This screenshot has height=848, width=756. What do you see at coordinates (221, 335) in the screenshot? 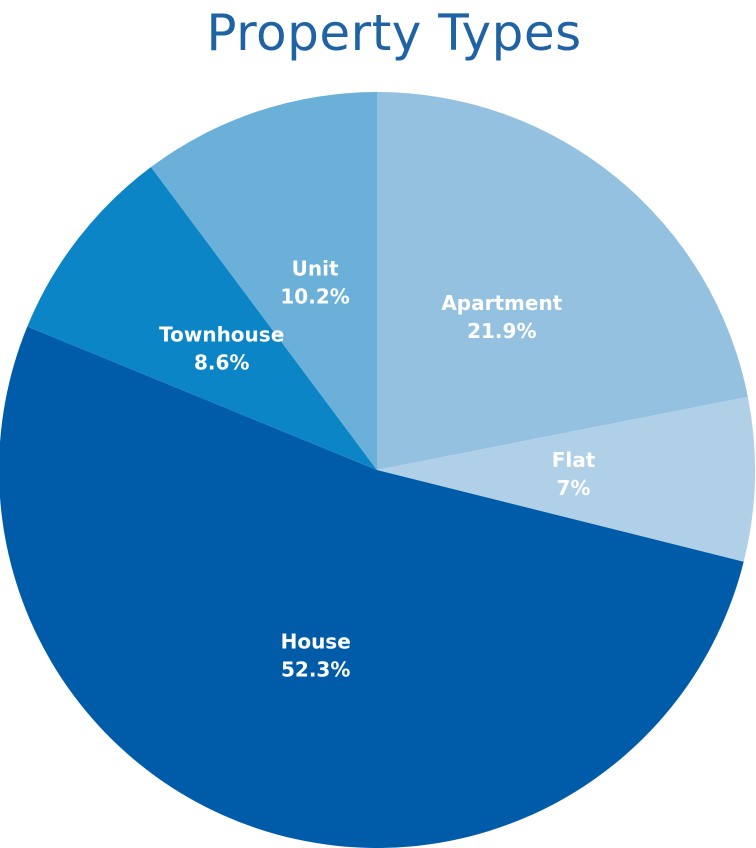
I see `slice-label-townhouse: Townhouse` at bounding box center [221, 335].